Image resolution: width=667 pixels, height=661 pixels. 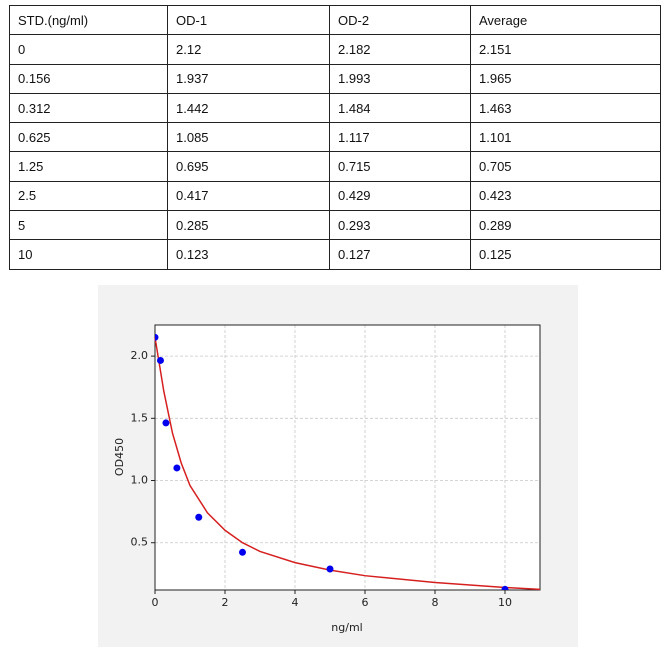 I want to click on table-cell: 0.423, so click(x=565, y=196).